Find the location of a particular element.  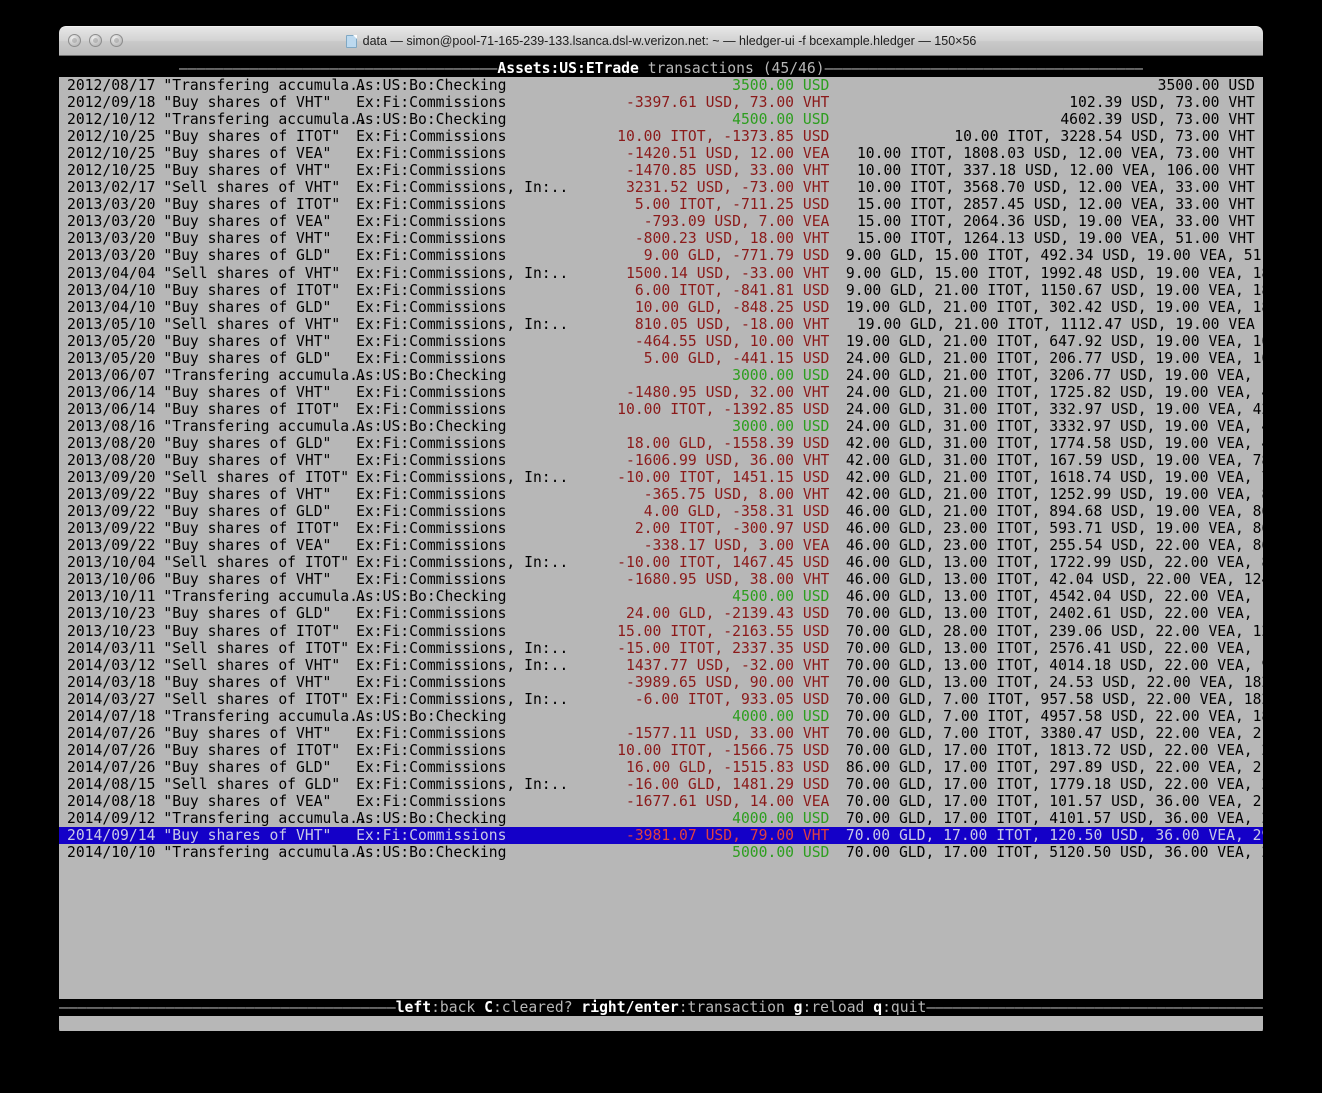

cell-date: 2014/03/12 is located at coordinates (111, 665).